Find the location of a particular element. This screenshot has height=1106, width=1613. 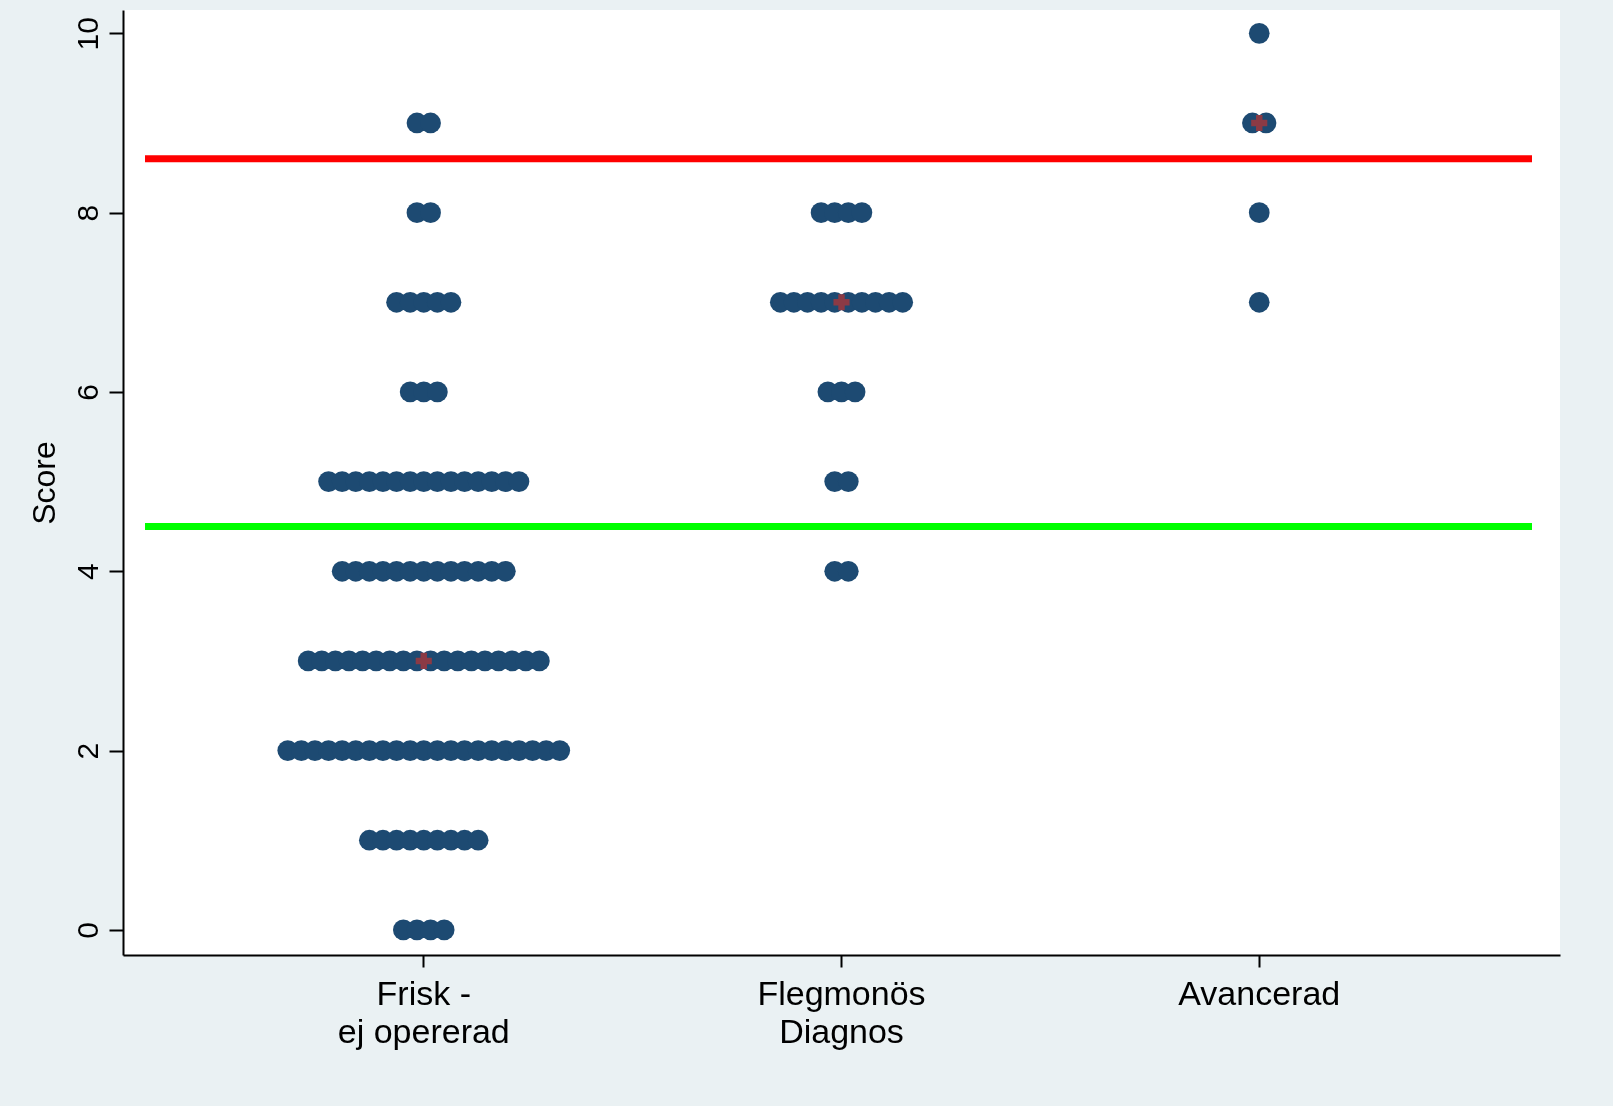

y-axis-title: Score is located at coordinates (43, 483).